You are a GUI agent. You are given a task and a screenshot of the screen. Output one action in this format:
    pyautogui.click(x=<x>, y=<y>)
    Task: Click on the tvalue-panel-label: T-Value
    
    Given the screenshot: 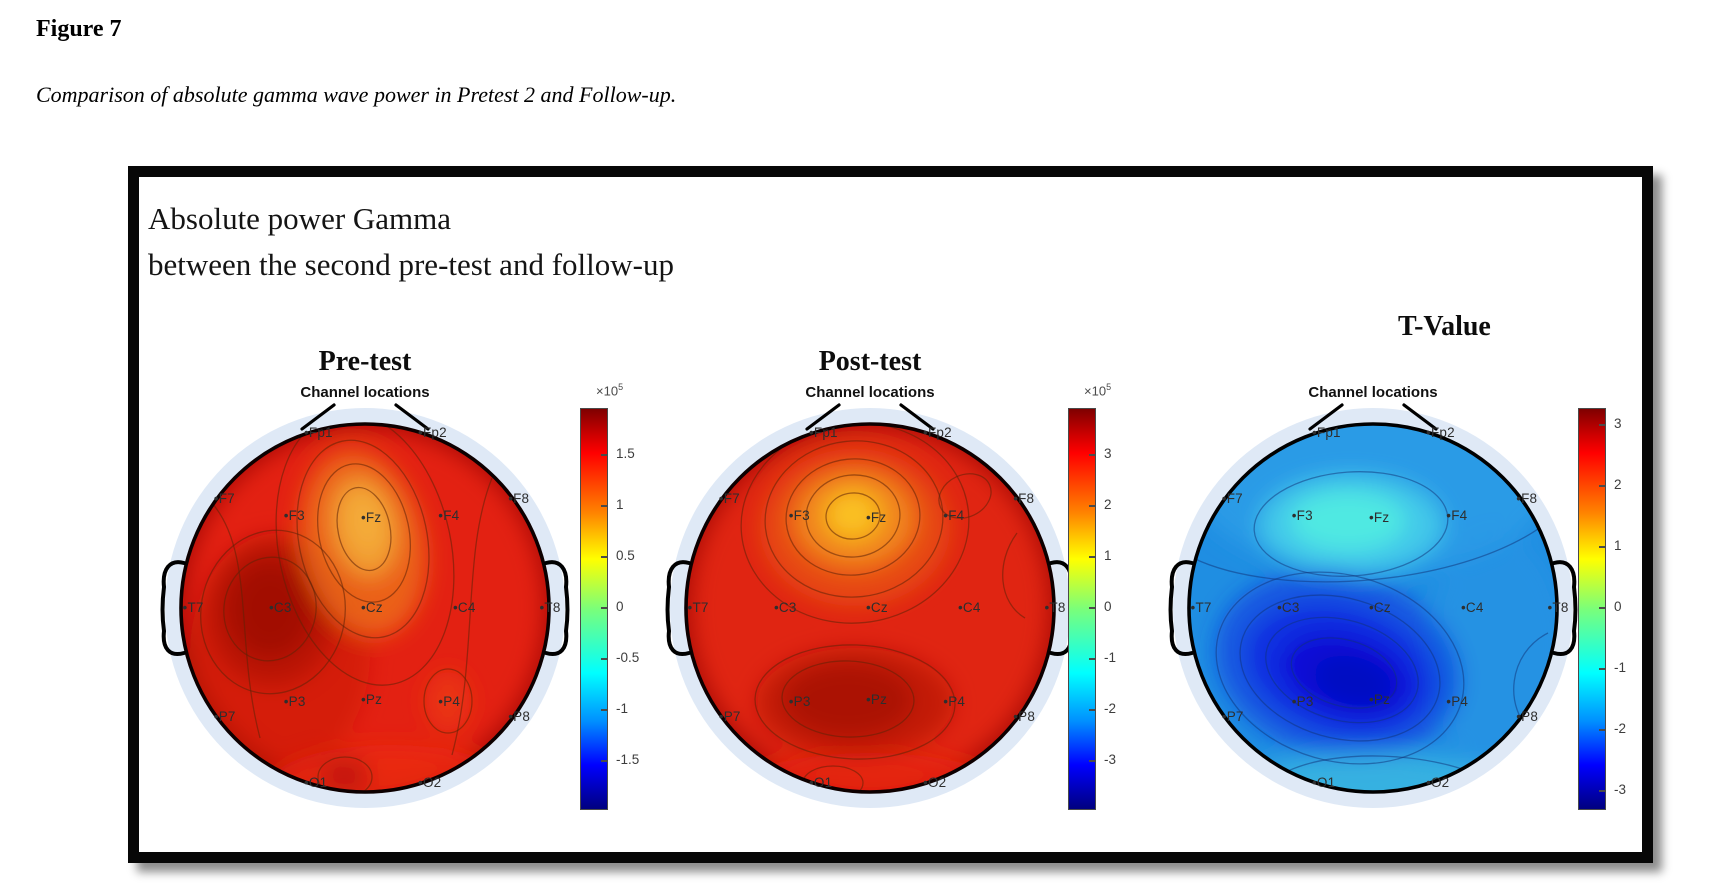 What is the action you would take?
    pyautogui.click(x=1444, y=326)
    